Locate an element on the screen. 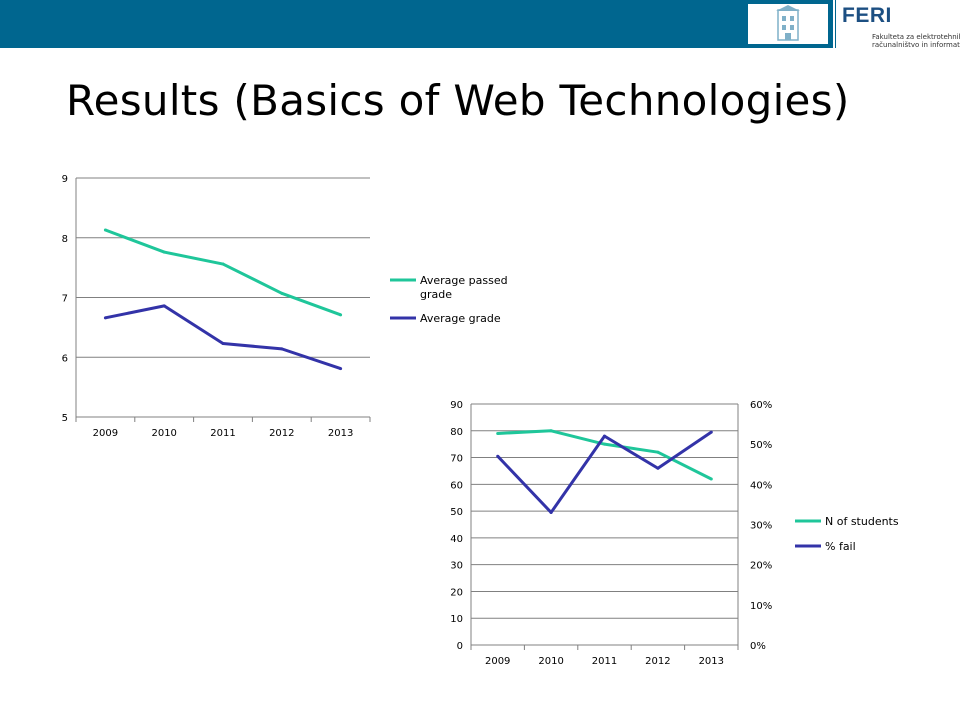  legend-label: % fail is located at coordinates (840, 546).